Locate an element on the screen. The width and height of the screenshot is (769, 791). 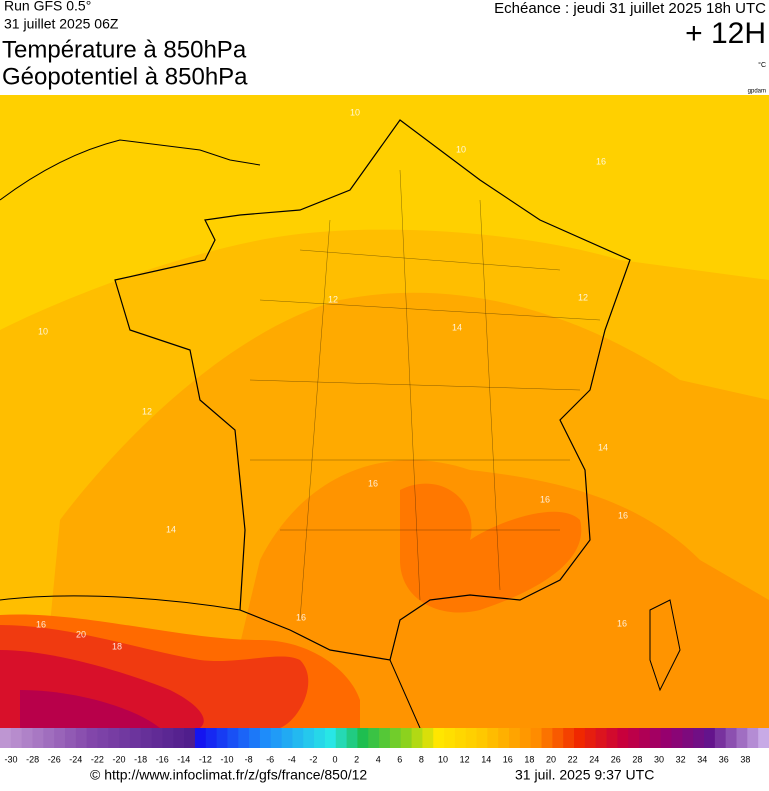
colorbar-label: -10 is located at coordinates (226, 759).